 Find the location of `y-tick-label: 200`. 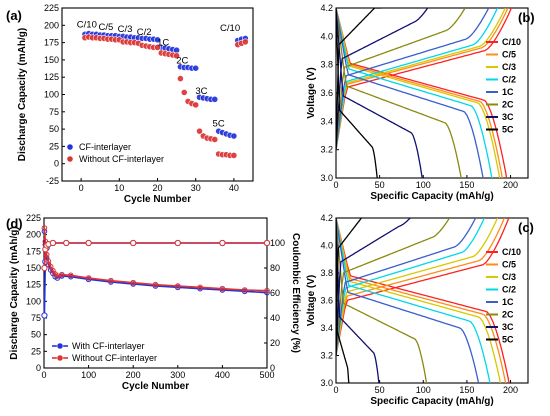

y-tick-label: 200 is located at coordinates (33, 235).